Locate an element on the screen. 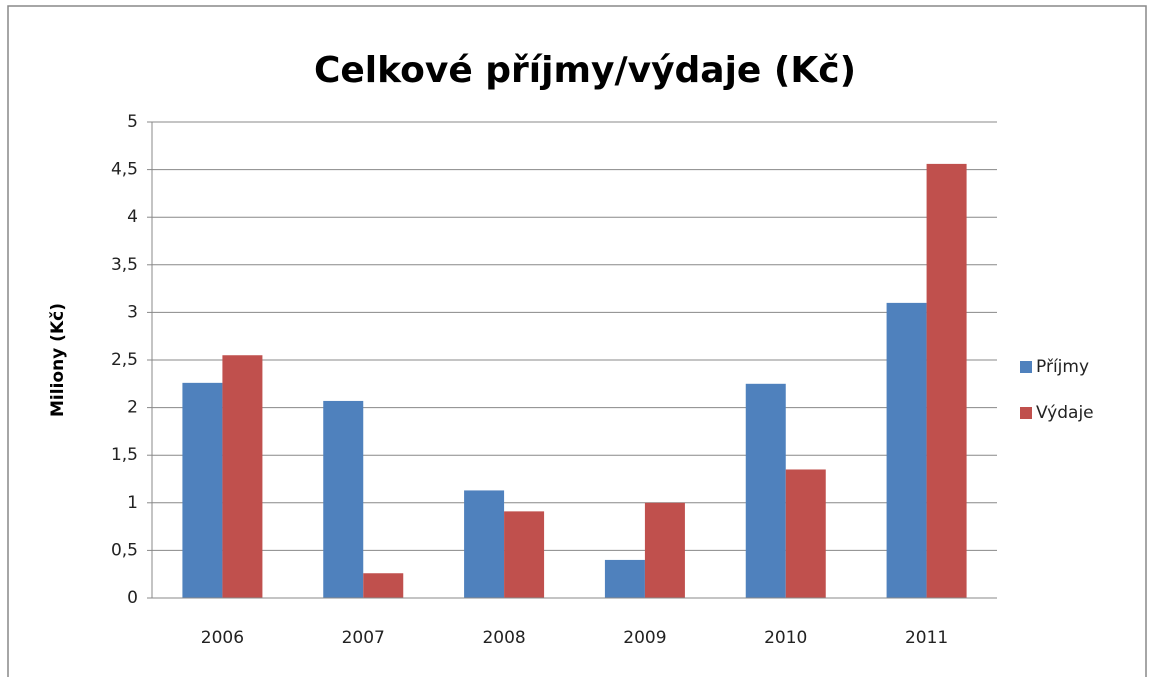  chart-title: Celkové příjmy/výdaje (Kč) is located at coordinates (585, 70).